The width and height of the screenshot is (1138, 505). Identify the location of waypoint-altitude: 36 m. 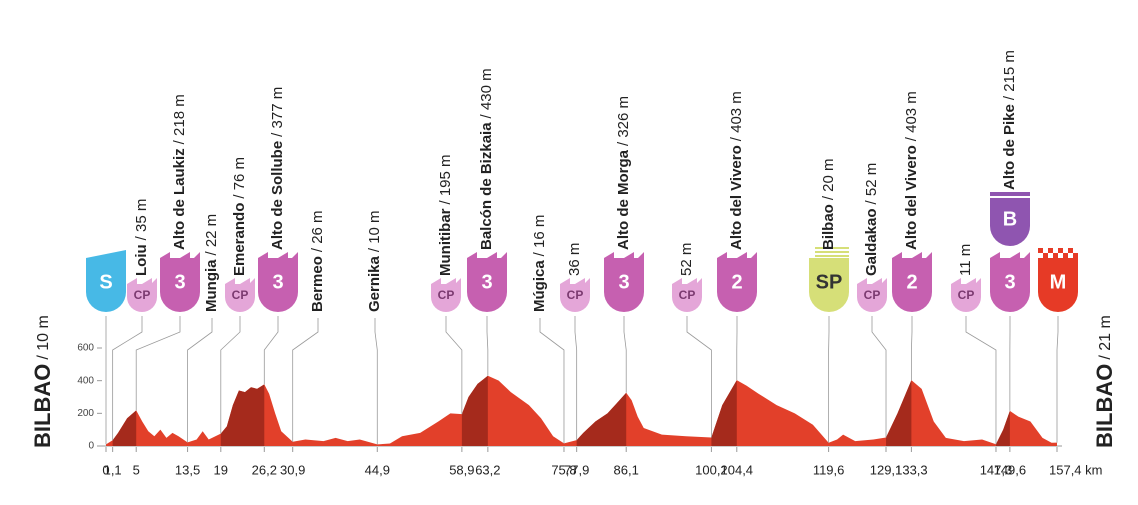
(574, 259).